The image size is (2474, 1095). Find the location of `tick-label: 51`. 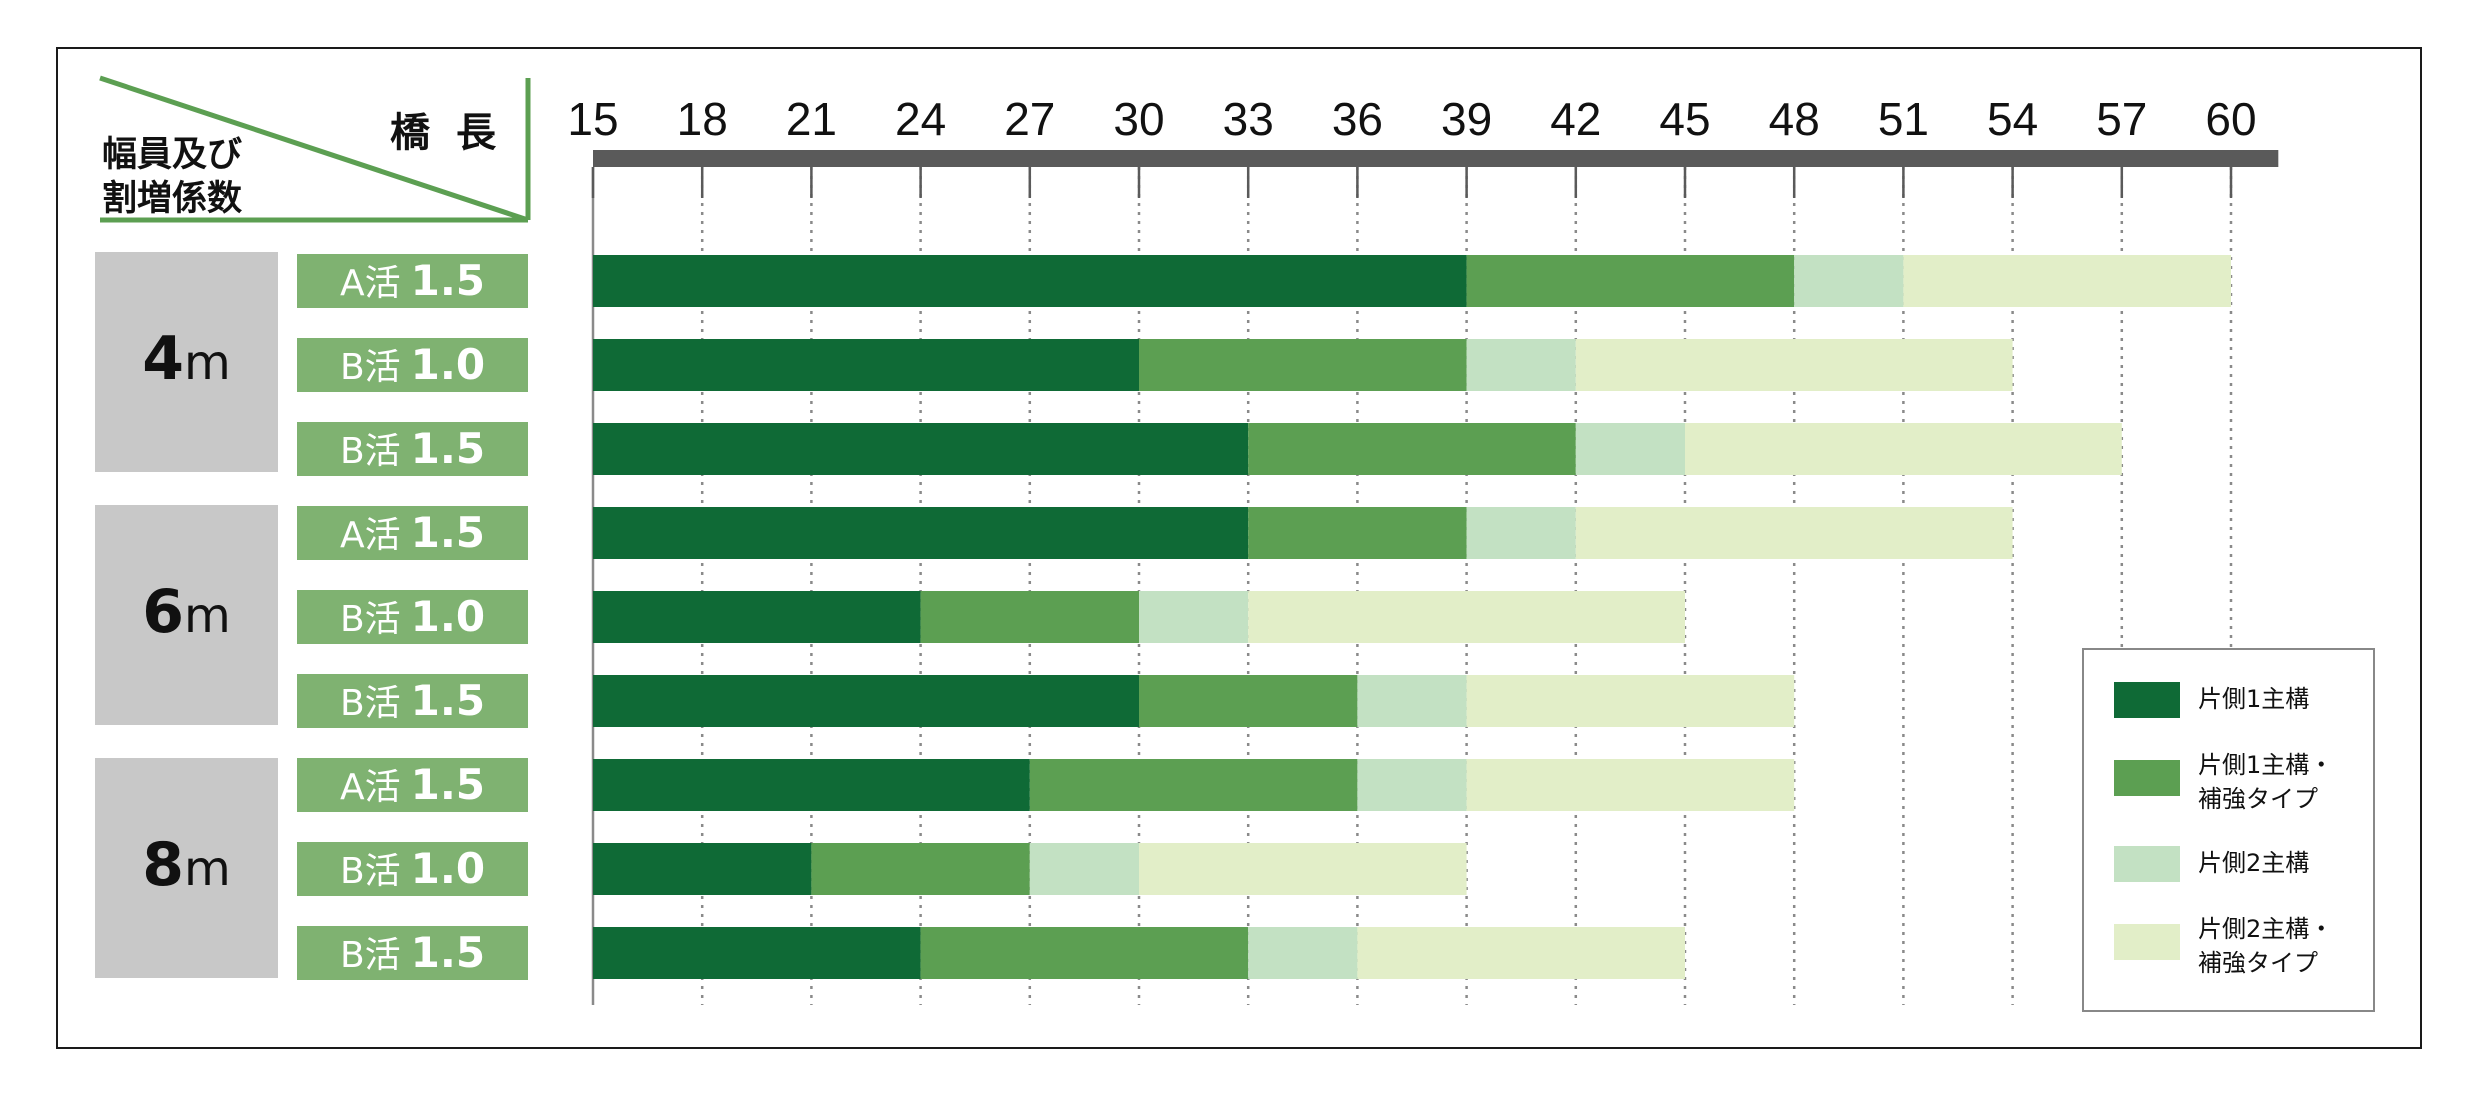

tick-label: 51 is located at coordinates (1903, 119).